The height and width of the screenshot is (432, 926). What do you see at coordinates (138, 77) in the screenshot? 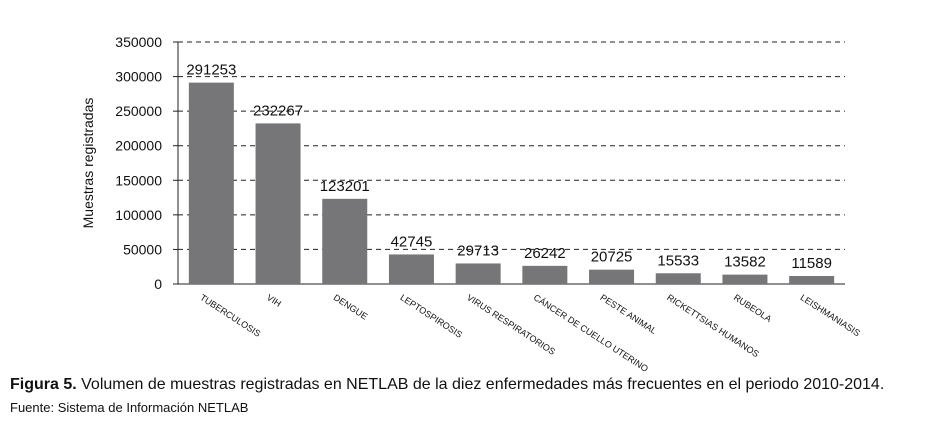
I see `y-tick-label: 300000` at bounding box center [138, 77].